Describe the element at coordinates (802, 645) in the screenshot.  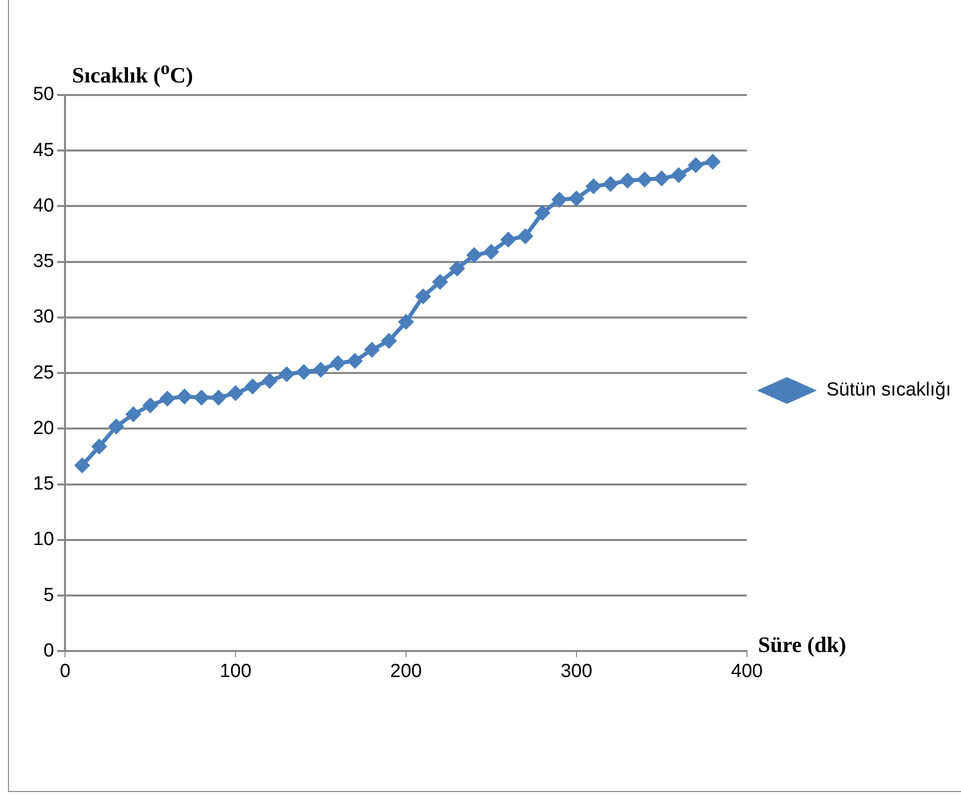
I see `x-axis-title: Süre (dk)` at that location.